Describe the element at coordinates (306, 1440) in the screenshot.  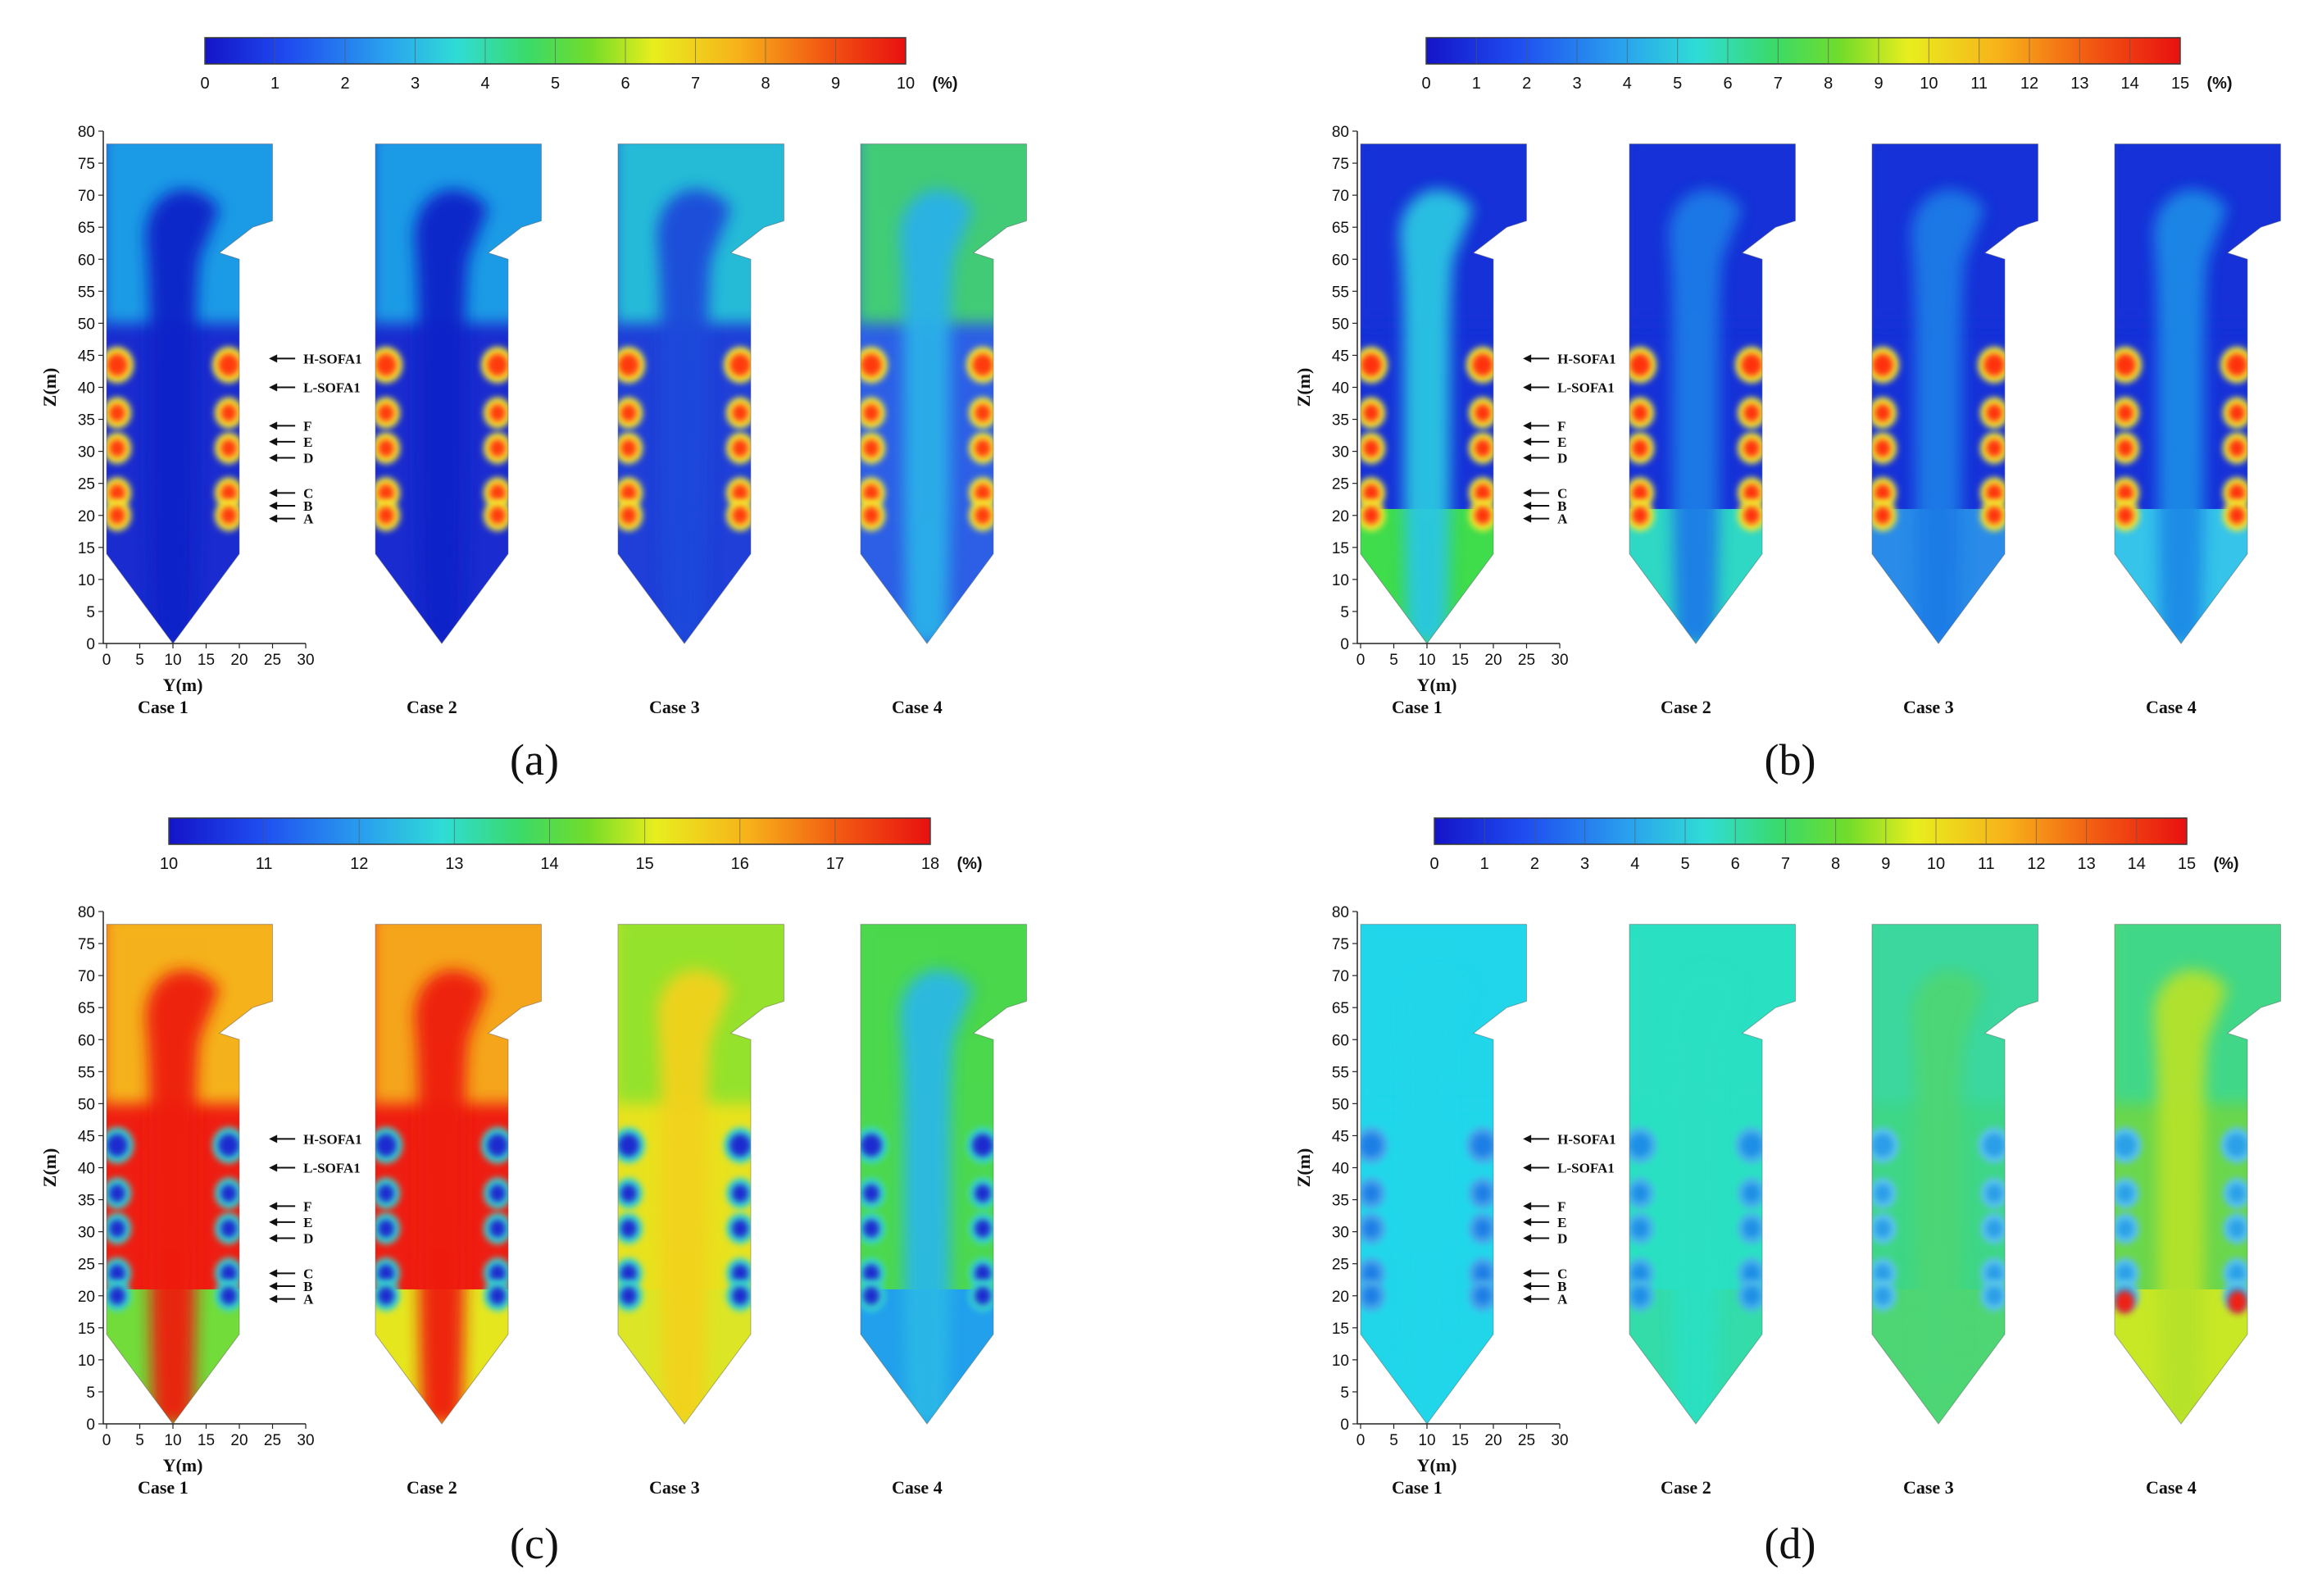
I see `y-tick-label: 30` at that location.